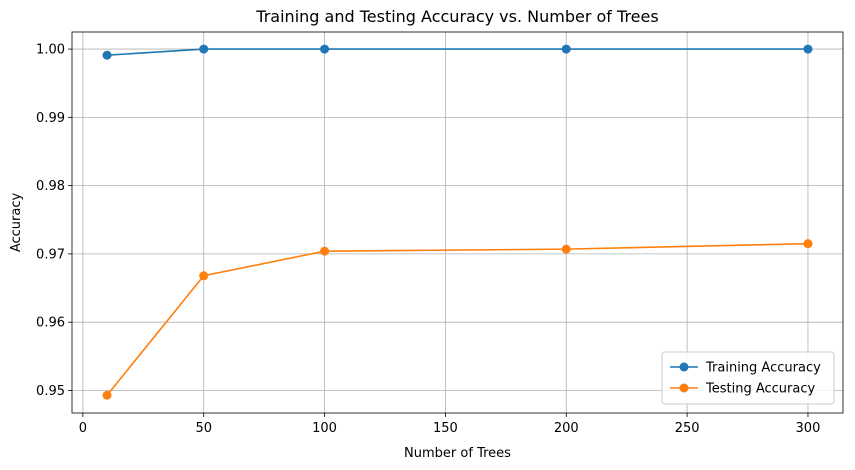 The image size is (855, 470). Describe the element at coordinates (50, 323) in the screenshot. I see `y-tick-label: 0.96` at that location.